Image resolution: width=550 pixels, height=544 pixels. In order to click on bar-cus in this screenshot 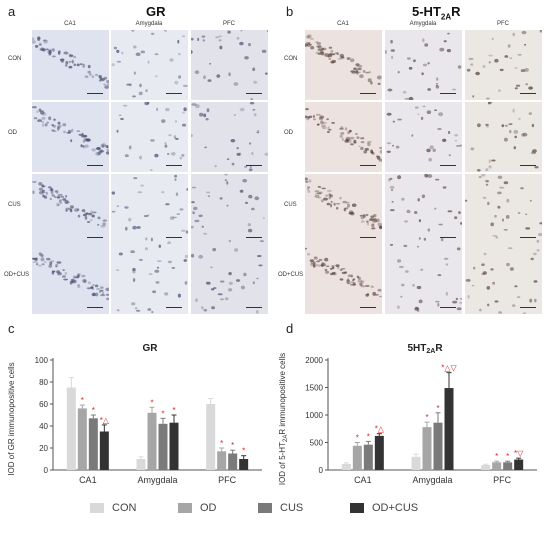, I will do `click(163, 446)`.